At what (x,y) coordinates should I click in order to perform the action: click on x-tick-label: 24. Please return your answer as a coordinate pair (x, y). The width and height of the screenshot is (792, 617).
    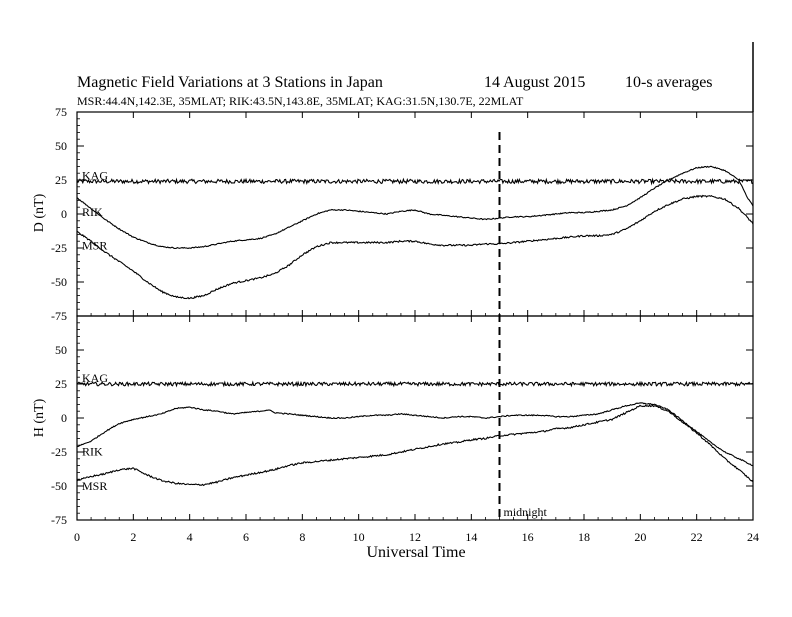
    Looking at the image, I should click on (753, 537).